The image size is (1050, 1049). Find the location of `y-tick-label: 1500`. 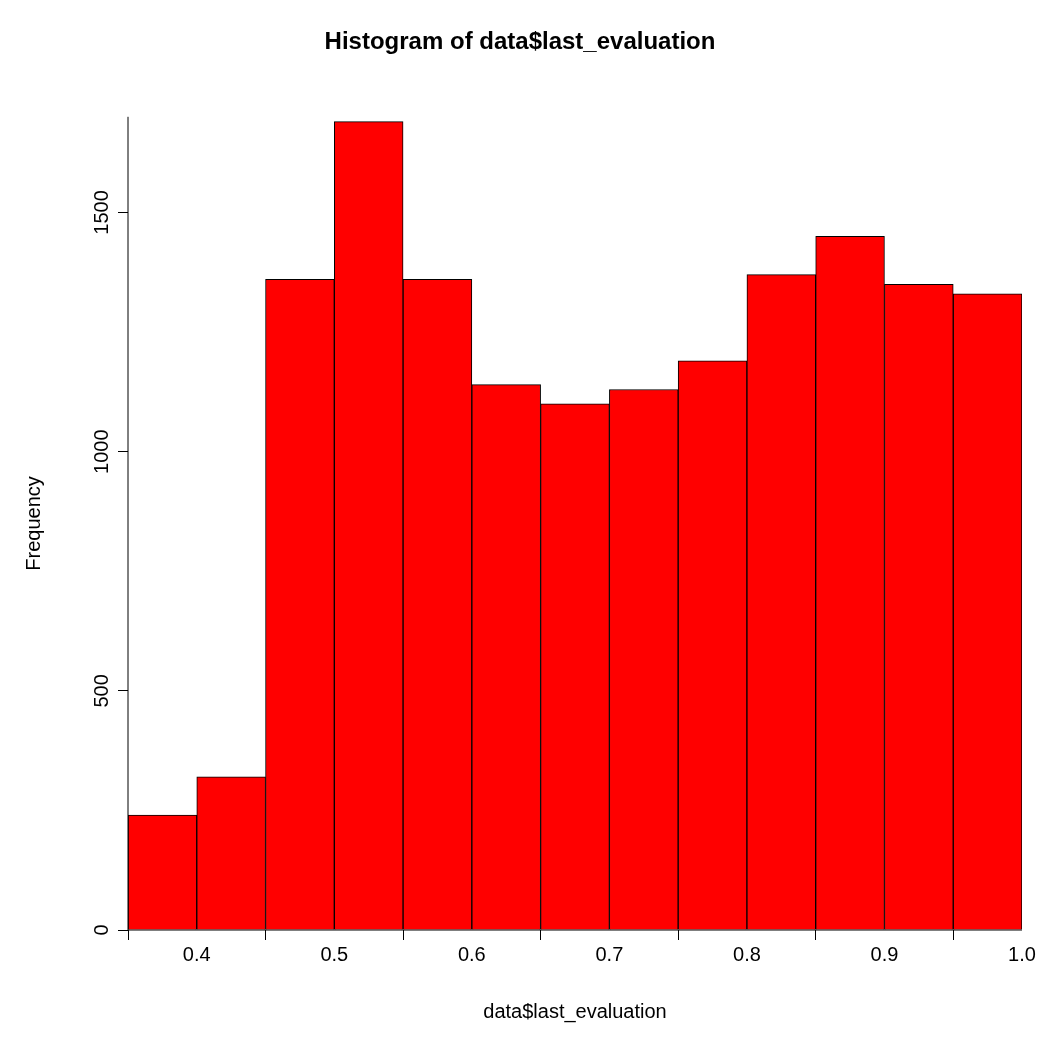

y-tick-label: 1500 is located at coordinates (100, 212).